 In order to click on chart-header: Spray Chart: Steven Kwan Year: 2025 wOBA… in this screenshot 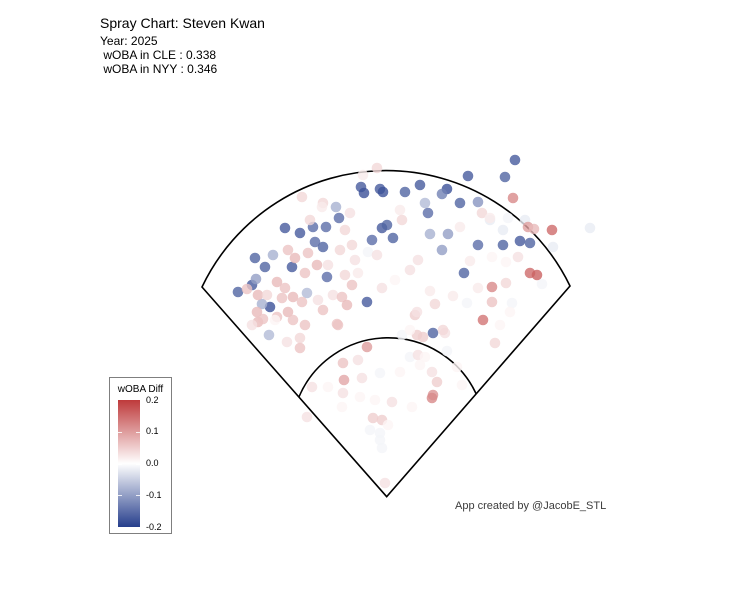, I will do `click(182, 45)`.